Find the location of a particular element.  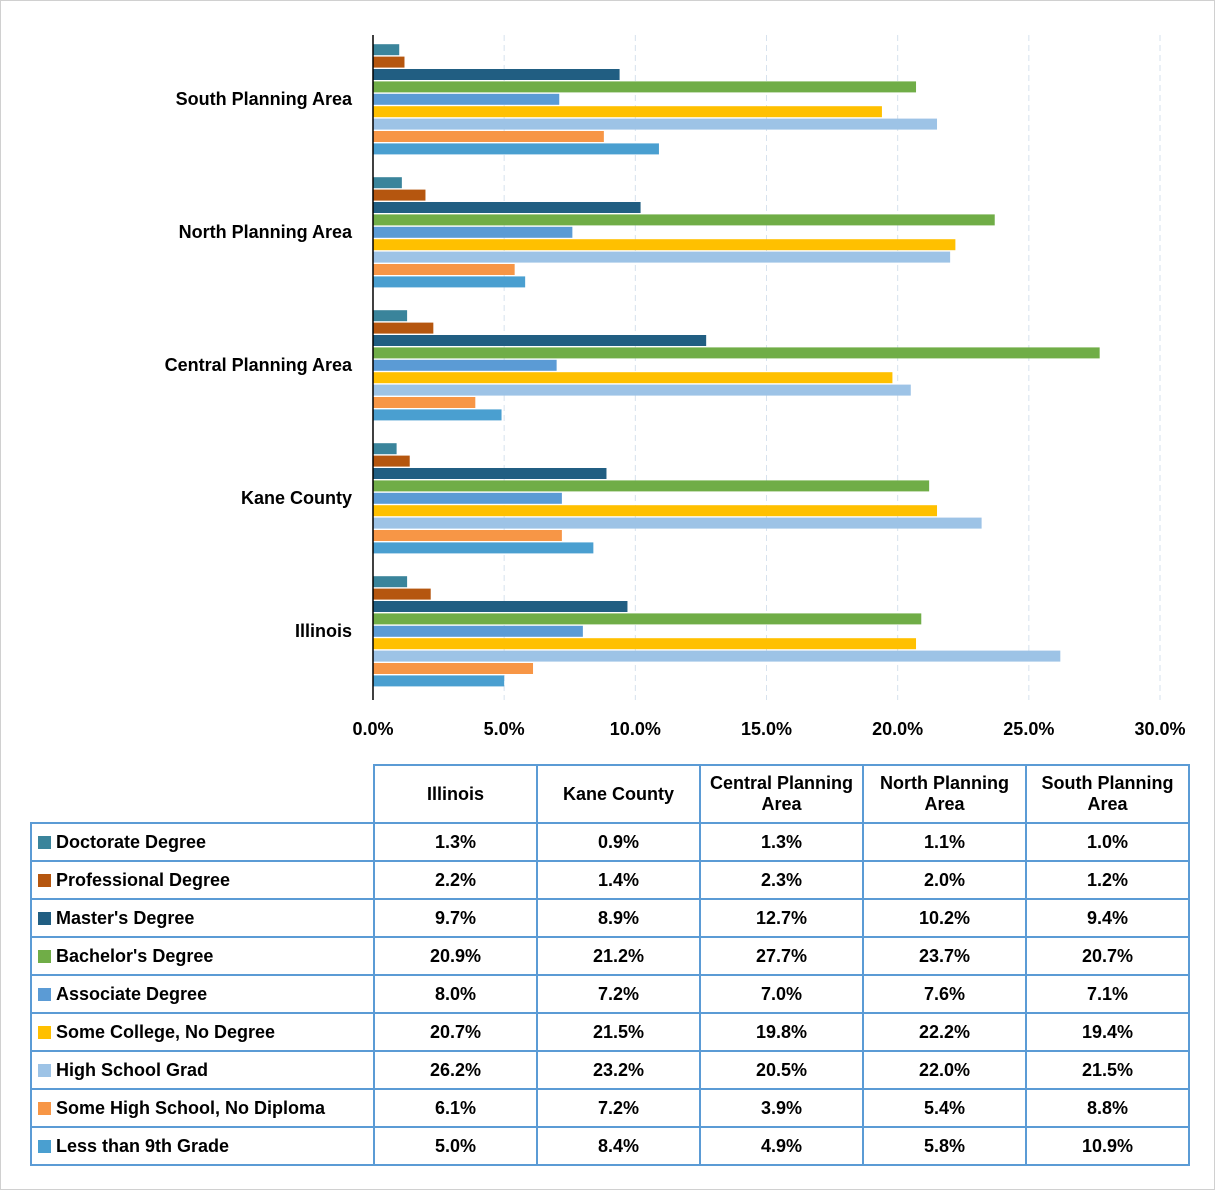

value-cell: 8.4% is located at coordinates (618, 1146).